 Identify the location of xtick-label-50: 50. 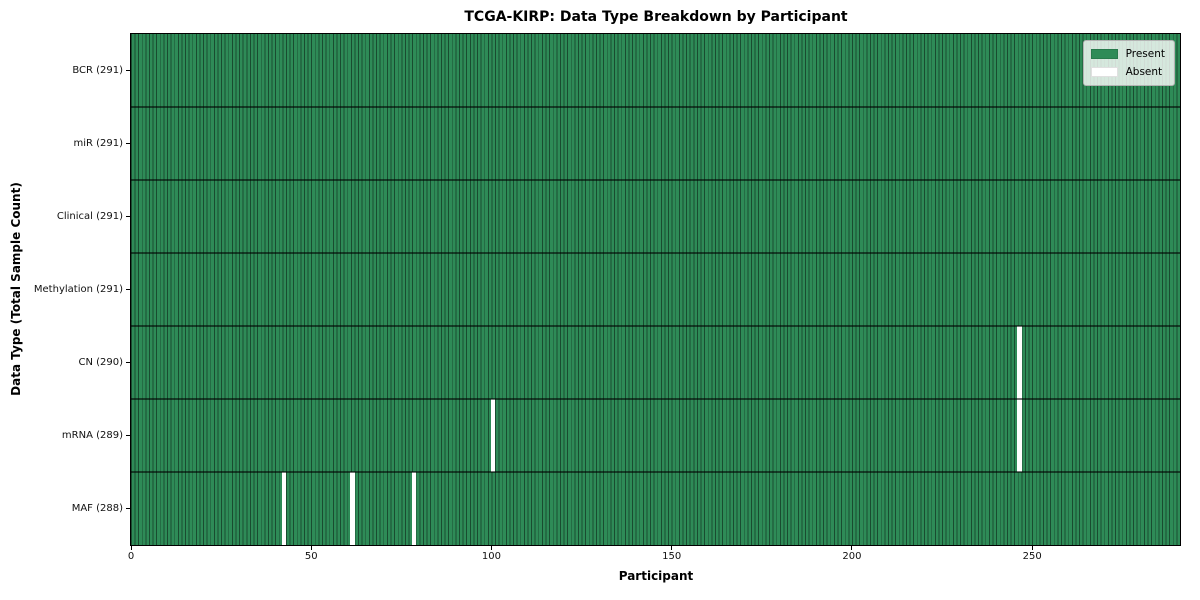
(311, 556).